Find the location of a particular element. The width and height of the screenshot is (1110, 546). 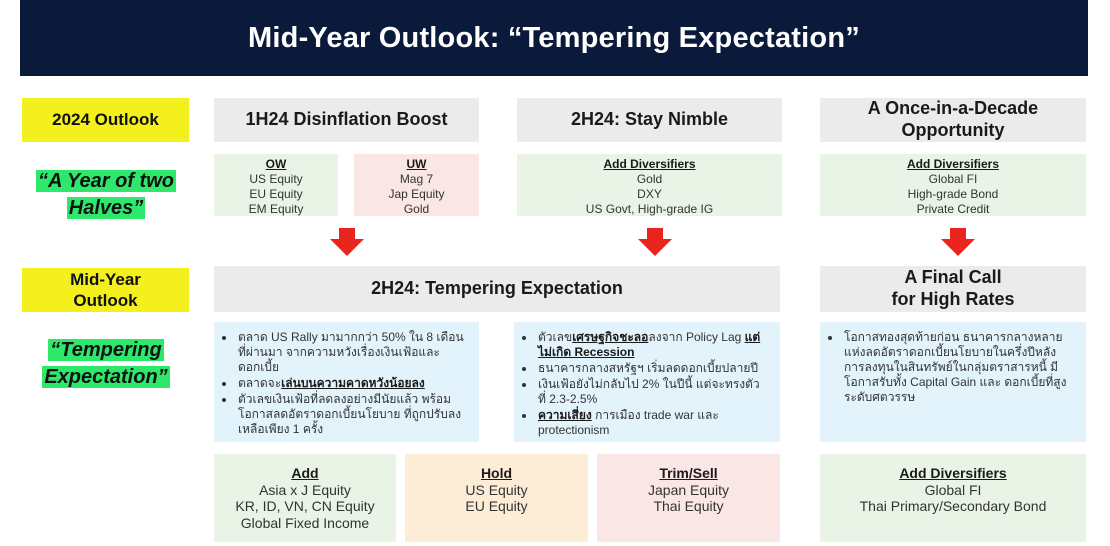

bullet-emphasis: เศรษฐกิจชะลอ is located at coordinates (610, 337).